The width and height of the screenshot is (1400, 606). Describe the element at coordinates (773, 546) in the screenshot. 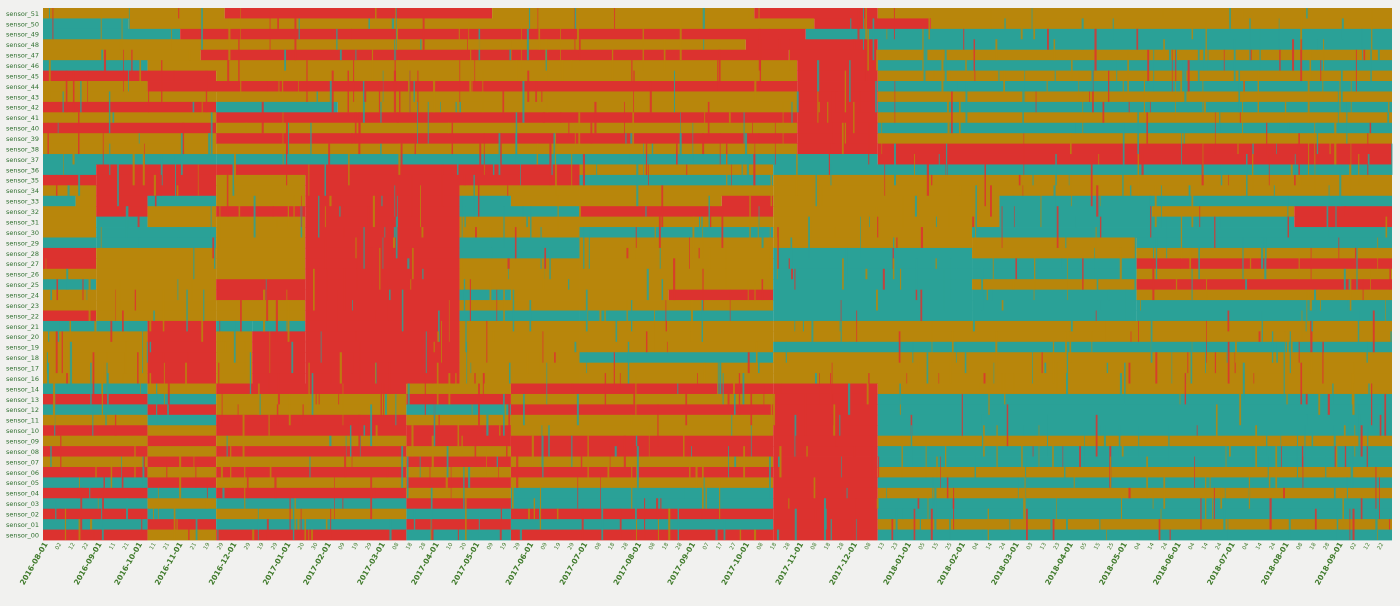

I see `x-tick-label-minor: 18` at that location.